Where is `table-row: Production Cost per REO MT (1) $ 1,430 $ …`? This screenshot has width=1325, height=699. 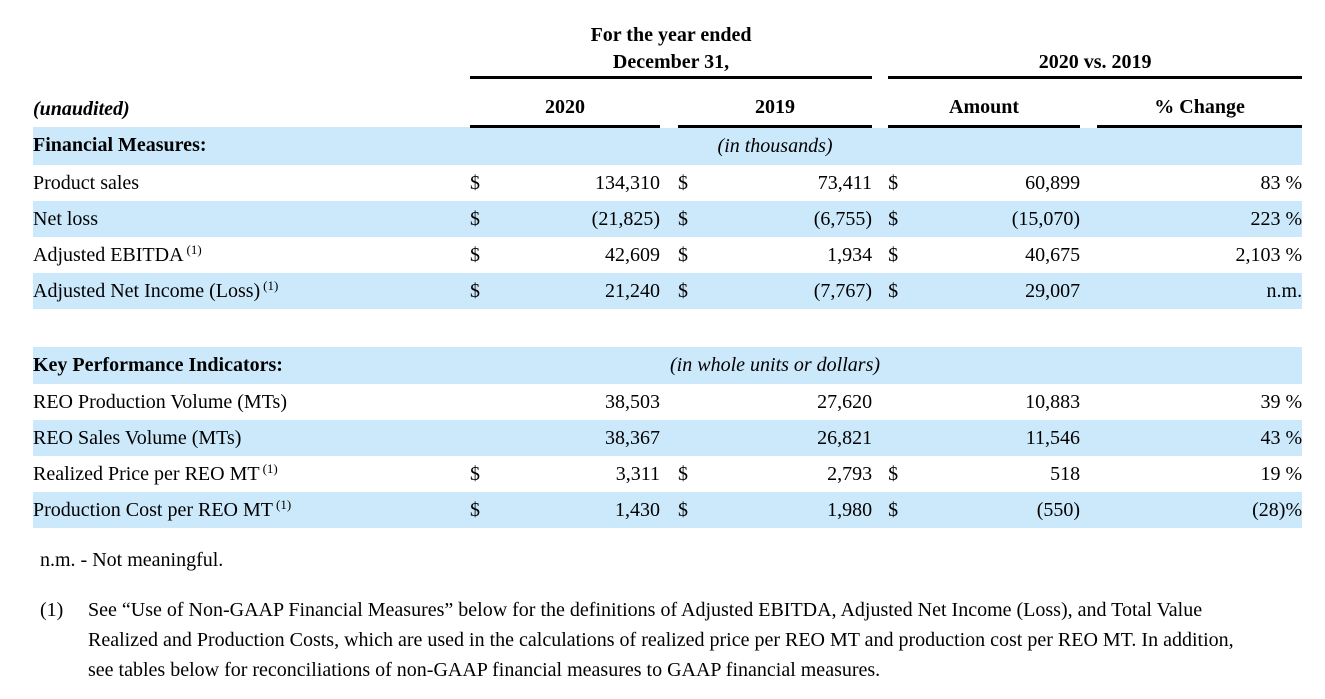 table-row: Production Cost per REO MT (1) $ 1,430 $ … is located at coordinates (668, 510).